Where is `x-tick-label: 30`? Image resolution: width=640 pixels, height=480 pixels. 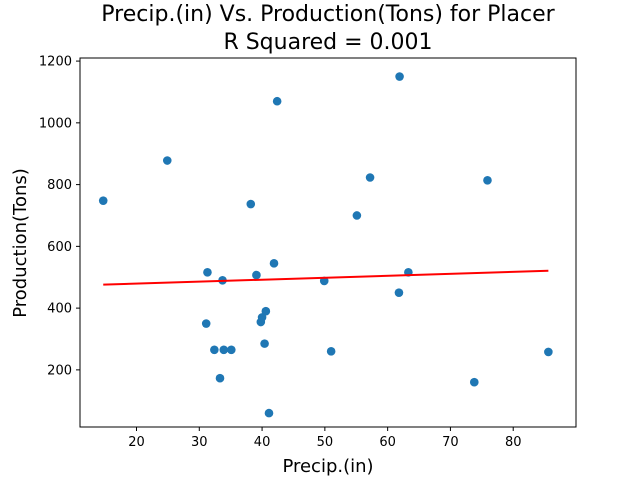
x-tick-label: 30 is located at coordinates (199, 442).